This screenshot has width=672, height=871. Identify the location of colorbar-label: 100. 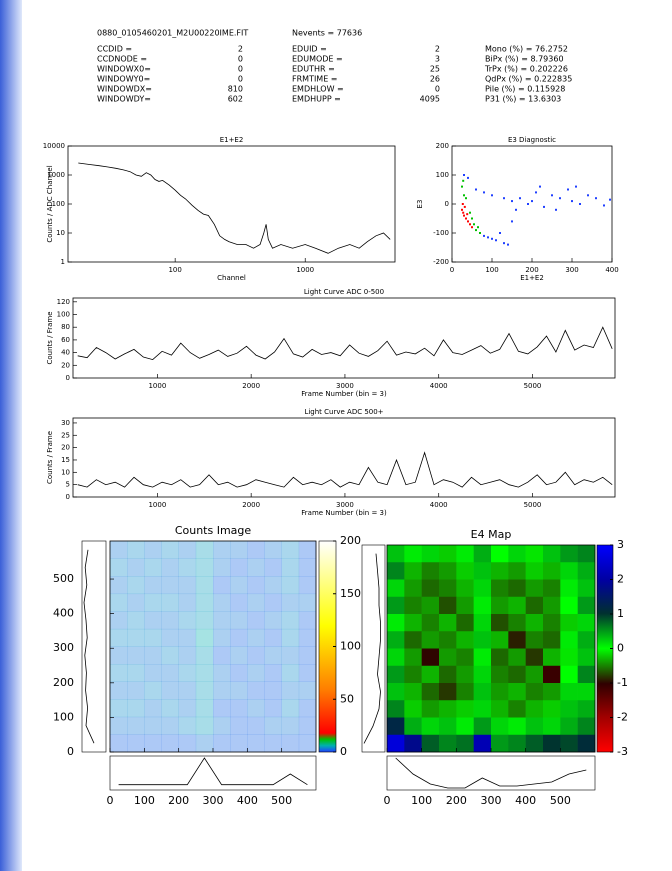
(350, 646).